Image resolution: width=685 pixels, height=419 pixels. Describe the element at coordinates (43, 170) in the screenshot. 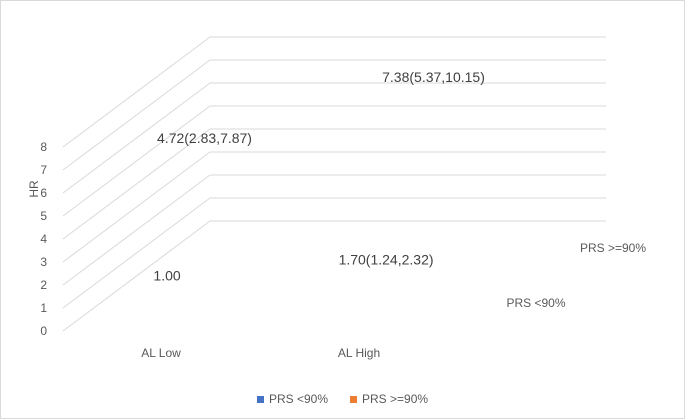

I see `y-tick-label-7: 7` at that location.